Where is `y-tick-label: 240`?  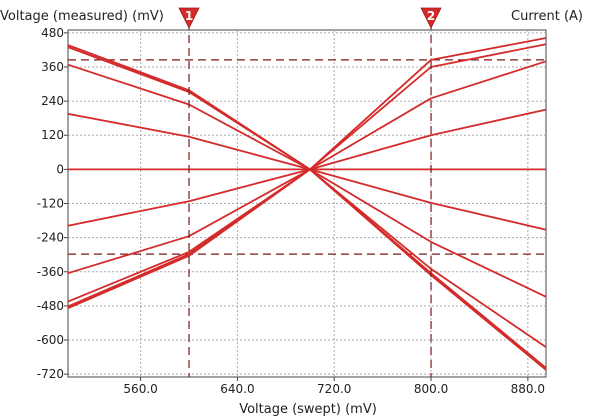
y-tick-label: 240 is located at coordinates (52, 101).